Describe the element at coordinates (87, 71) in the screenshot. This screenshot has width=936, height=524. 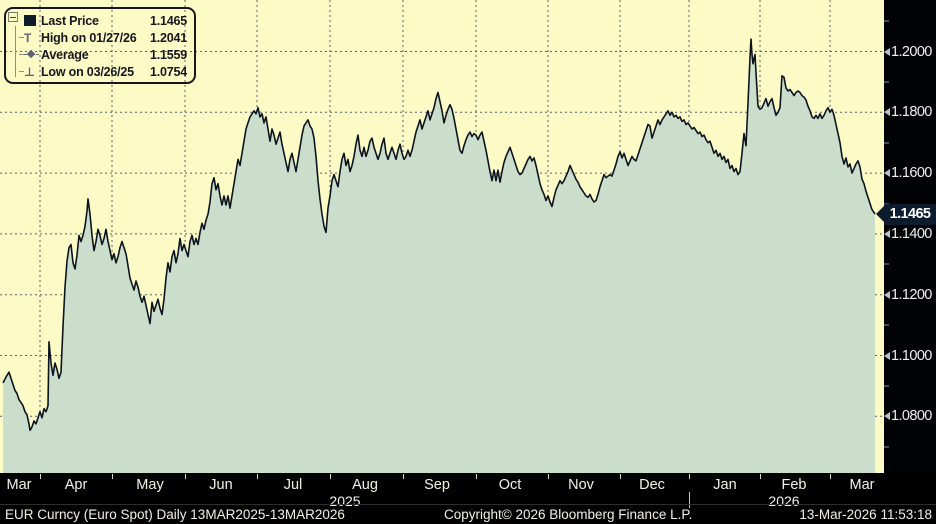
I see `legend-label: Low on 03/26/25` at that location.